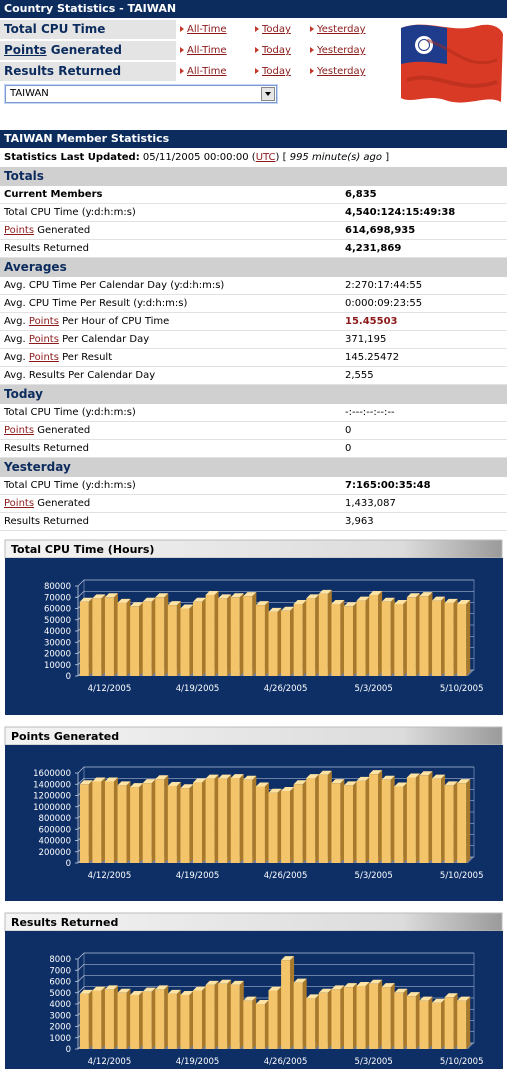 The image size is (507, 1080). I want to click on section-title: Today, so click(253, 394).